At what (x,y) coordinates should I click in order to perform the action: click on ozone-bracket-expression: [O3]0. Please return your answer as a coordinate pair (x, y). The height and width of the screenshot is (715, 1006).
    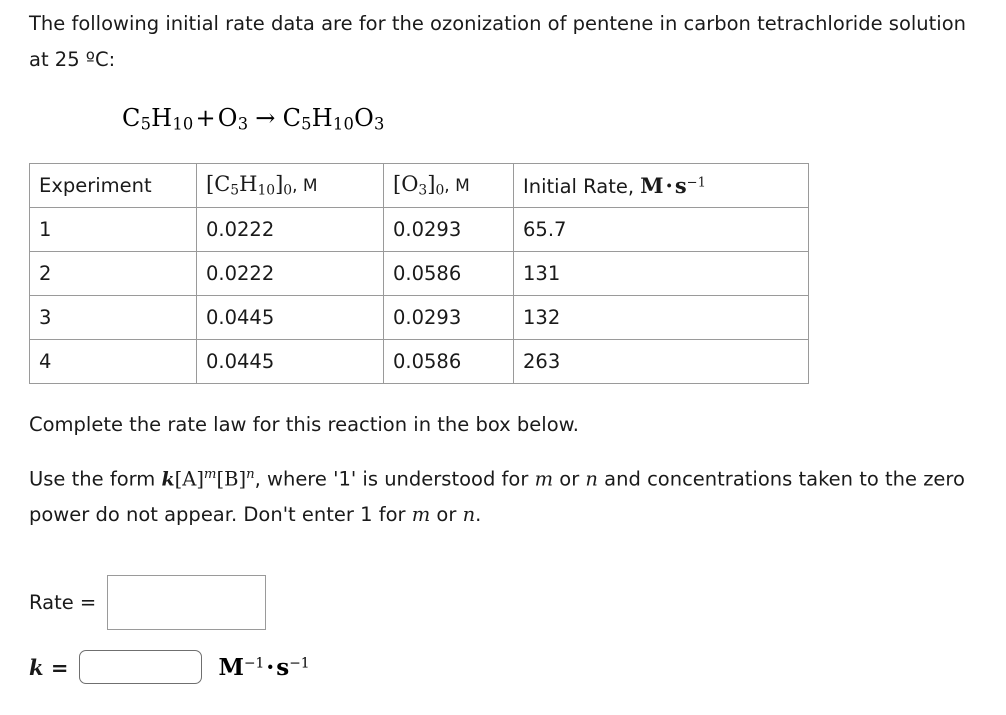
    Looking at the image, I should click on (419, 185).